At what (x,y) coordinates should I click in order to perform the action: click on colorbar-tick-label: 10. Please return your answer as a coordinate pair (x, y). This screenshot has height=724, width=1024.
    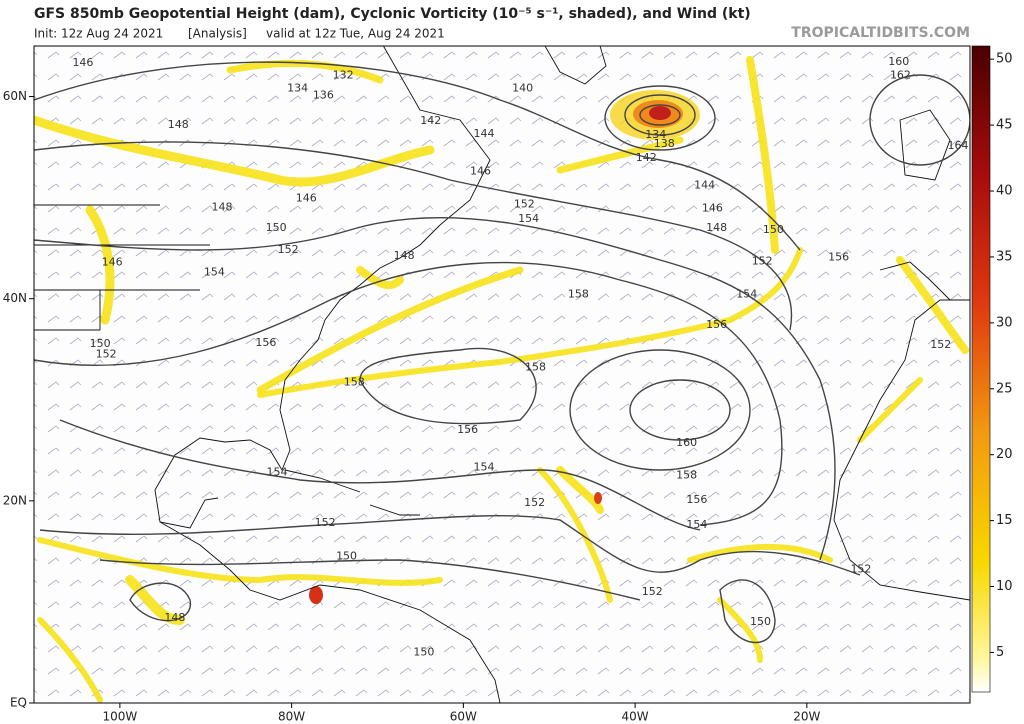
    Looking at the image, I should click on (1004, 586).